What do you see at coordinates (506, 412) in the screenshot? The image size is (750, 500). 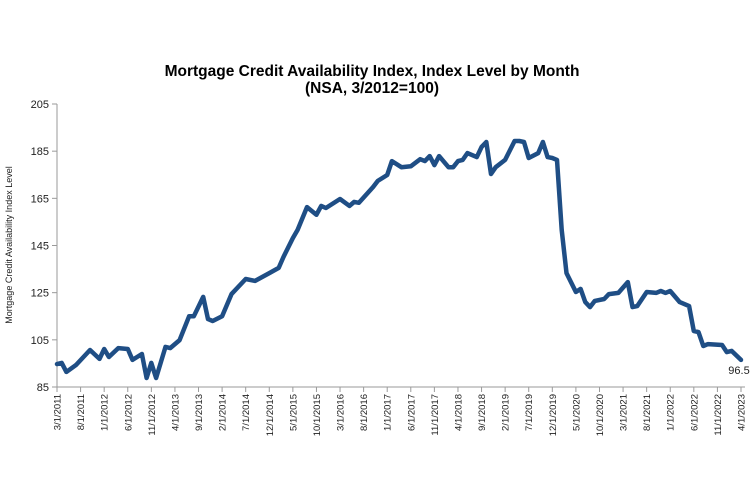 I see `x-tick-label: 2/1/2019` at bounding box center [506, 412].